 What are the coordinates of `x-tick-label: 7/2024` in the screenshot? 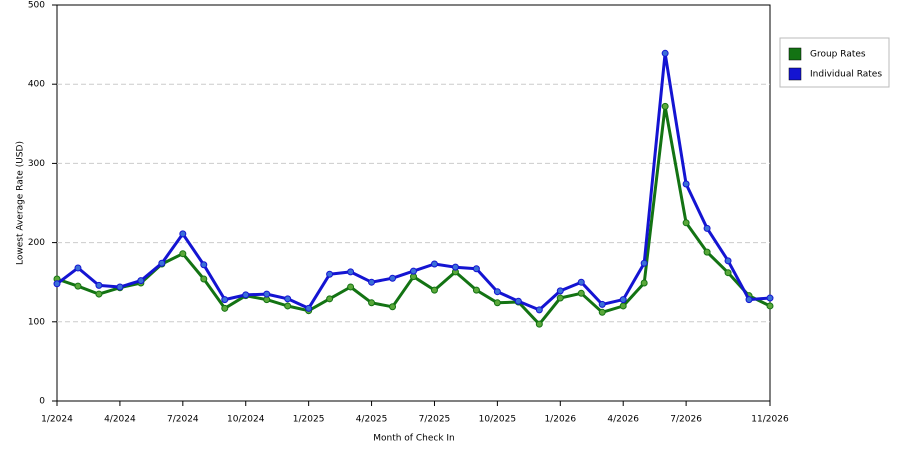 It's located at (183, 420).